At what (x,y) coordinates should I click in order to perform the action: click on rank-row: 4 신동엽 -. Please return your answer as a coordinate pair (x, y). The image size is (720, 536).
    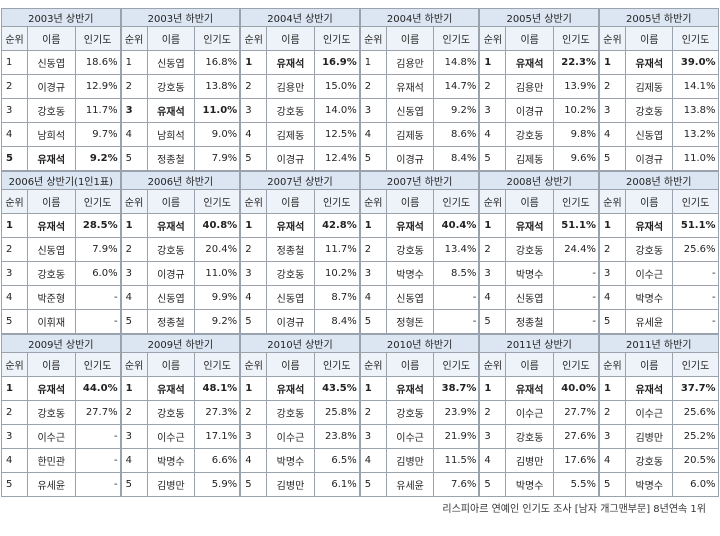
    Looking at the image, I should click on (419, 297).